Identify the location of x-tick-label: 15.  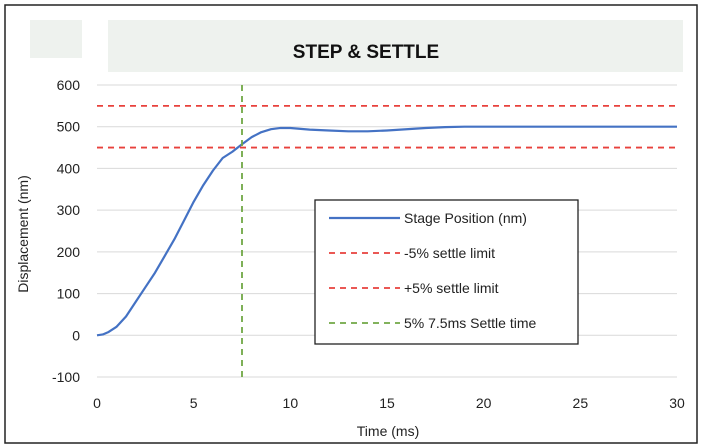
(387, 403).